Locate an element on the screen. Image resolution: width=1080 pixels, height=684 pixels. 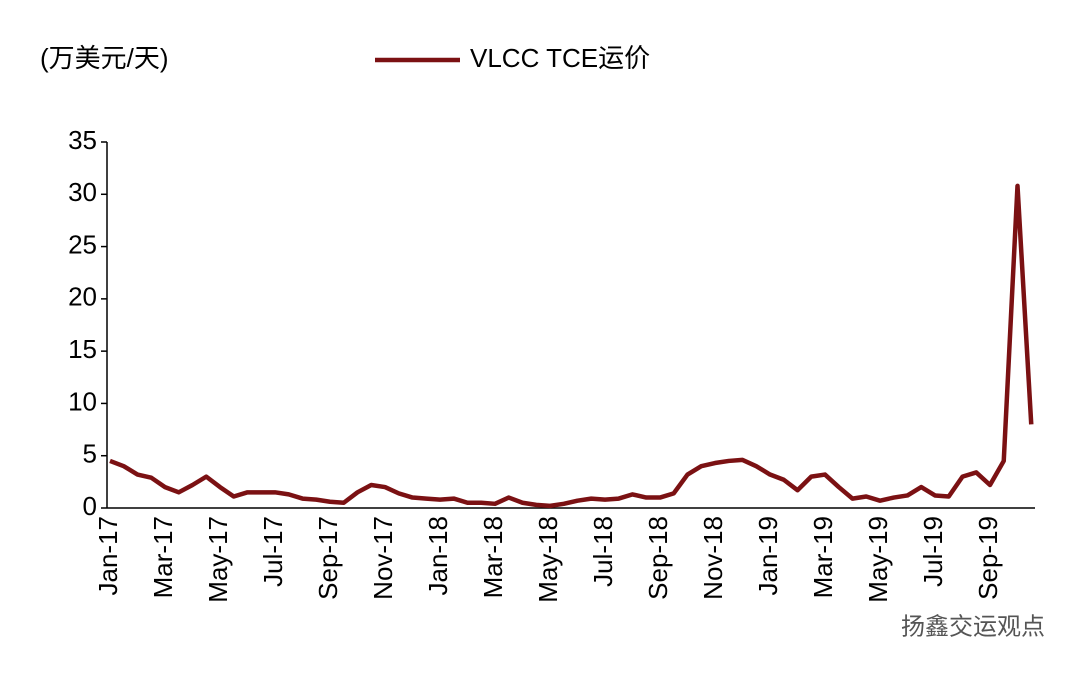
y-tick-label: 20 is located at coordinates (82, 297).